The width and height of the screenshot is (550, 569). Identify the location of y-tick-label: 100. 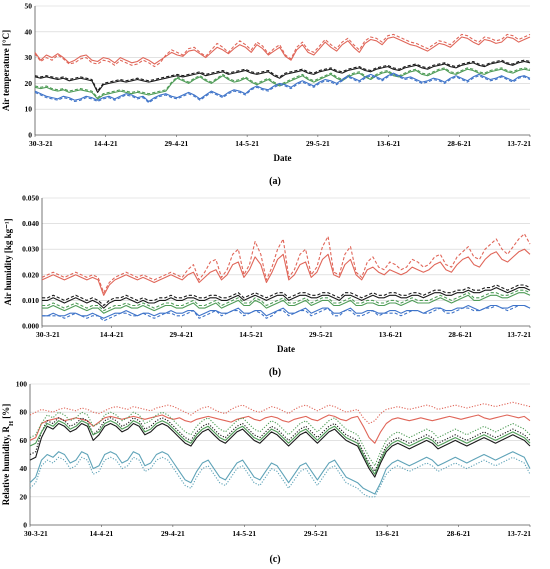
(22, 384).